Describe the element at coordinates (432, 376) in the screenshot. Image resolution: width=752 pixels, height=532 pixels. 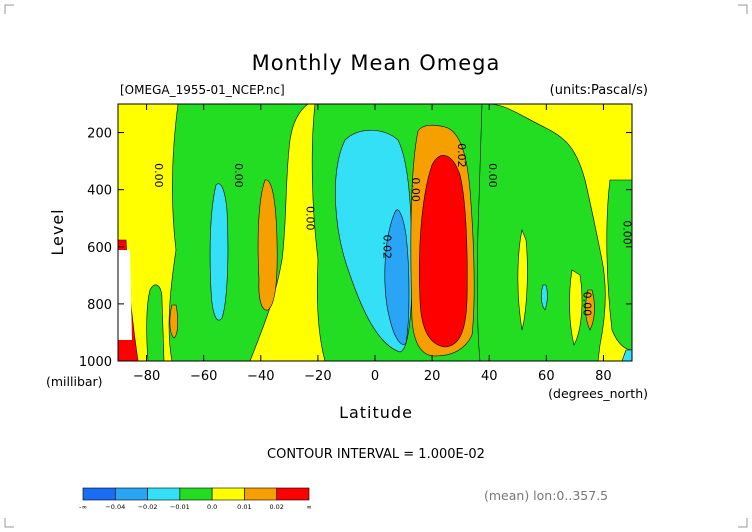
I see `x-tick-label: 20` at that location.